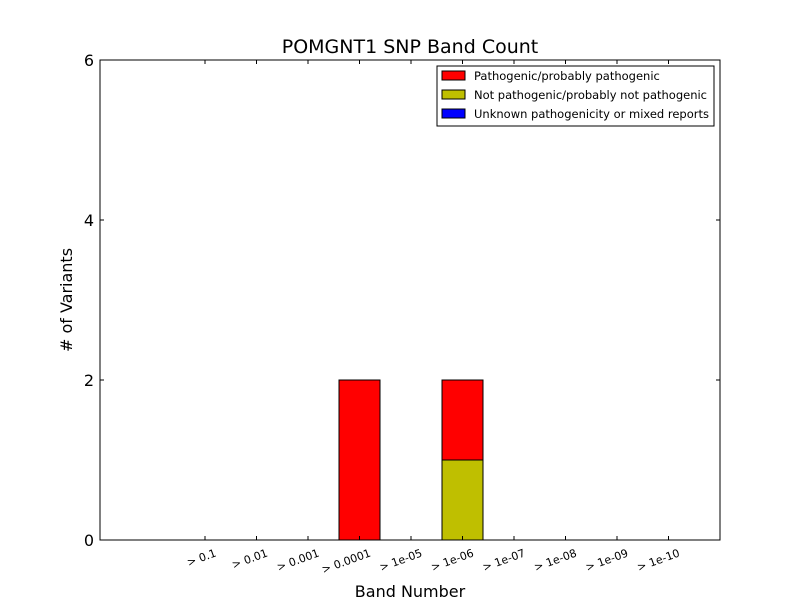 The image size is (800, 600). I want to click on x-axis-label: Band Number, so click(410, 591).